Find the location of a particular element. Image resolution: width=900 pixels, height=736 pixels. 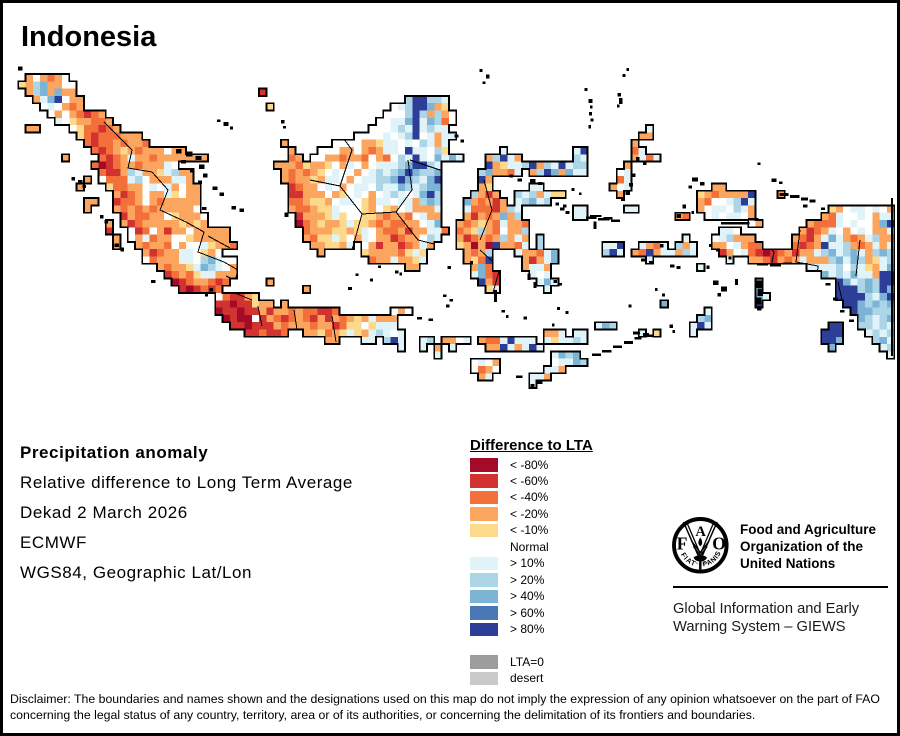

svg-text: A is located at coordinates (700, 532).